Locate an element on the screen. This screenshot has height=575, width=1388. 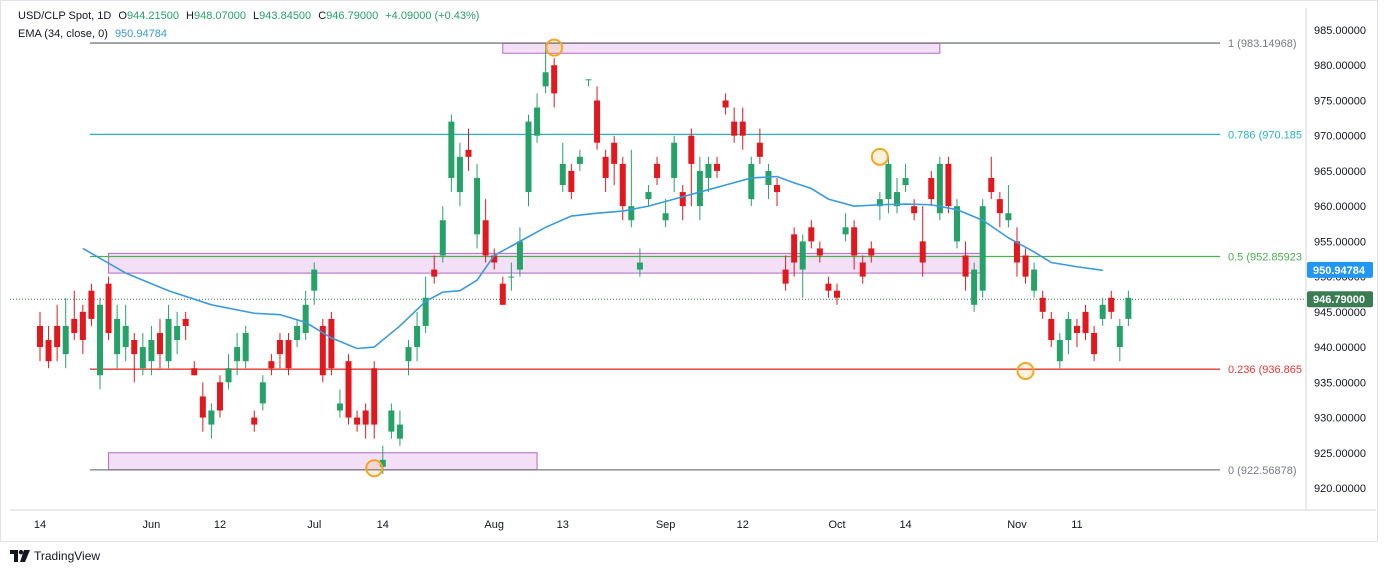
y-tick-label: 985.00000 is located at coordinates (1340, 31).